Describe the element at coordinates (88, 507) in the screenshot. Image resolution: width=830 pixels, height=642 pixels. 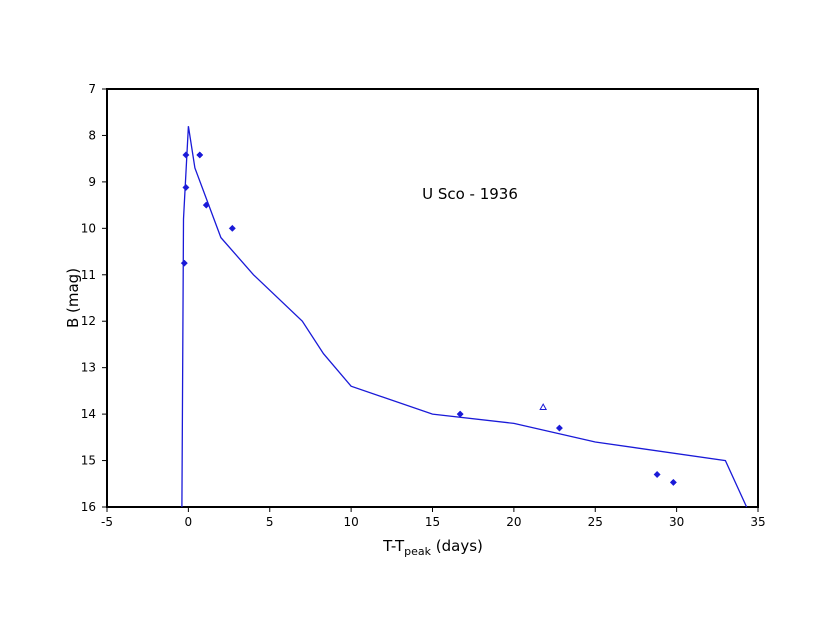
I see `y-tick-label: 16` at that location.